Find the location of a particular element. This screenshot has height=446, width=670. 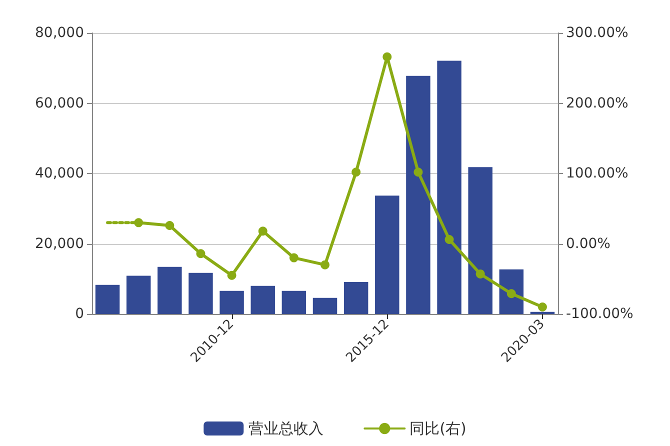

y-tick-label: 80,000 is located at coordinates (59, 33).